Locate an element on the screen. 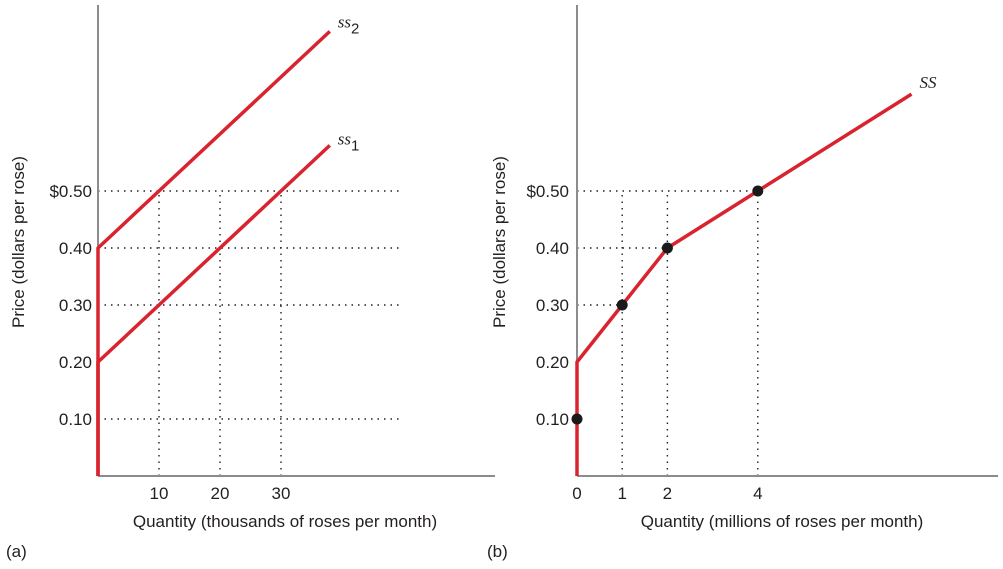 The image size is (1003, 569). gridlines is located at coordinates (668, 333).